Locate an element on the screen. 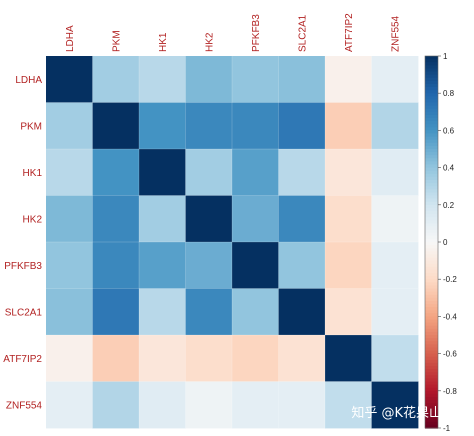  row-label: PKM is located at coordinates (31, 126).